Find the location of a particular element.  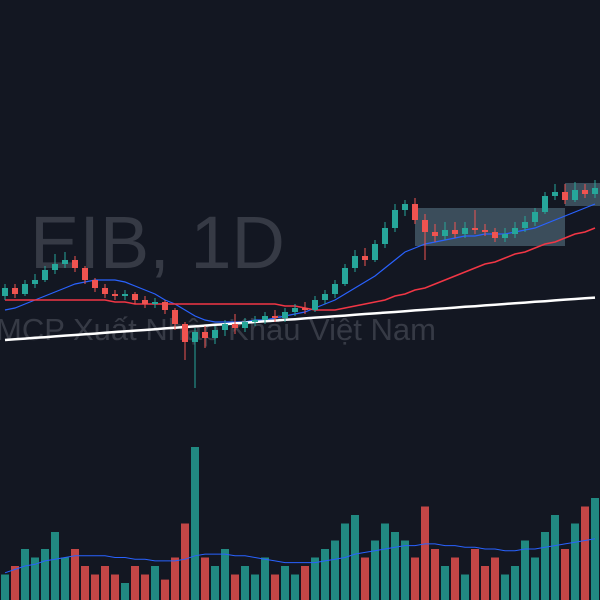

watermark-subtitle: MCP Xuất Nhập Khẩu Việt Nam is located at coordinates (218, 329).